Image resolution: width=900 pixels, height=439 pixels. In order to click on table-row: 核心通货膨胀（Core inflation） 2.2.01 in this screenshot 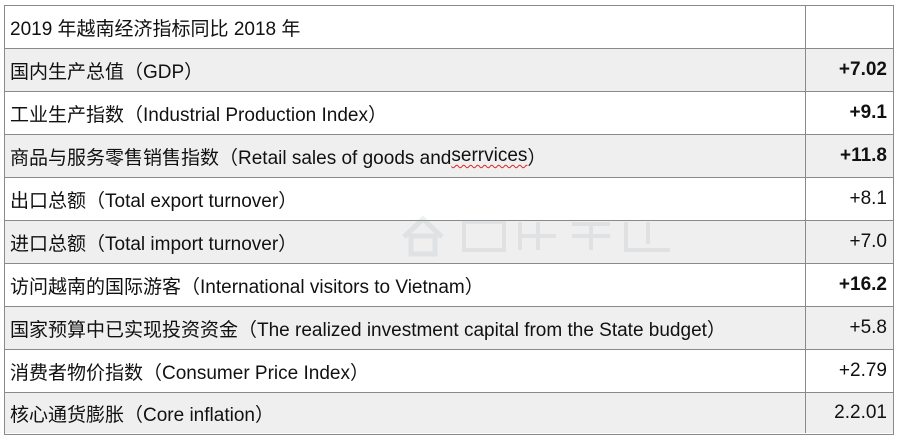, I will do `click(449, 413)`.